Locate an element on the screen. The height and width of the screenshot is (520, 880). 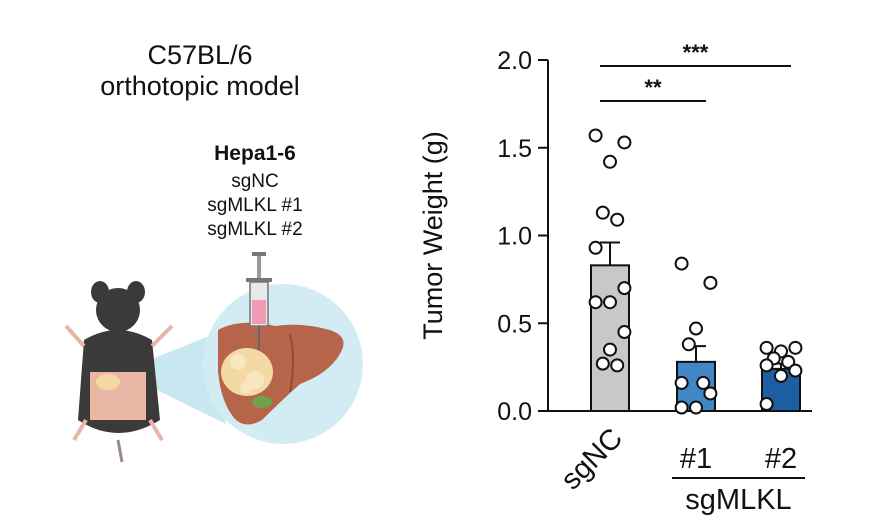
x-label-sgnc: sgNC is located at coordinates (592, 459).